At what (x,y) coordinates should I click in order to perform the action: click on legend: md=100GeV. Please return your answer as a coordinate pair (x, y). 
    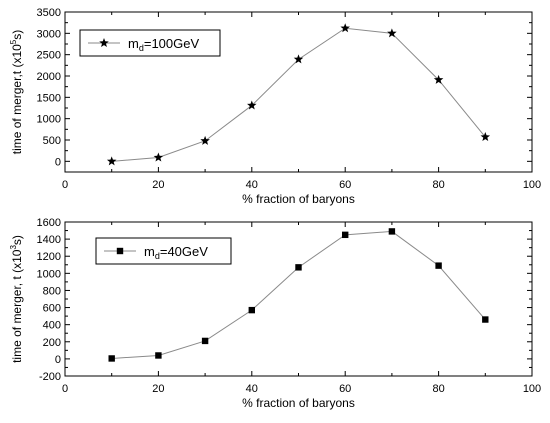
    Looking at the image, I should click on (150, 43).